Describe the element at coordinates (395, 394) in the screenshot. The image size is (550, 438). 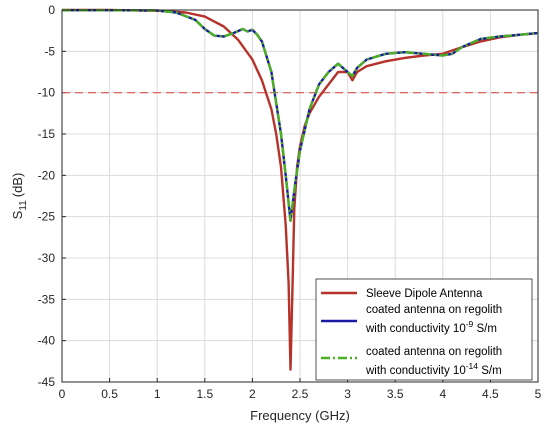
I see `x-tick-label-7: 3.5` at that location.